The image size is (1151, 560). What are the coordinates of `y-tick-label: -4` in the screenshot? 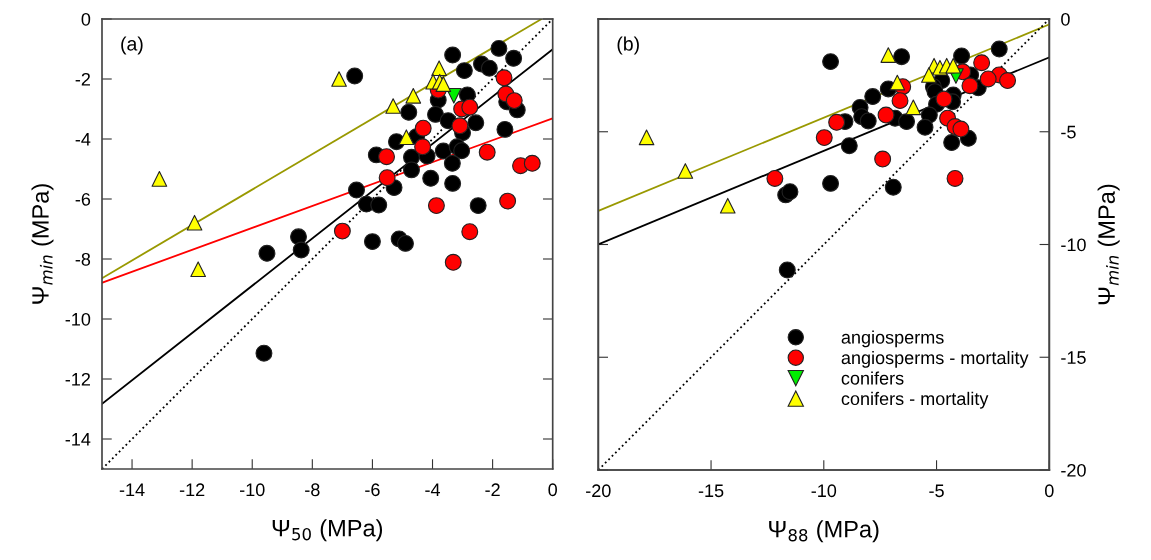 It's located at (83, 139).